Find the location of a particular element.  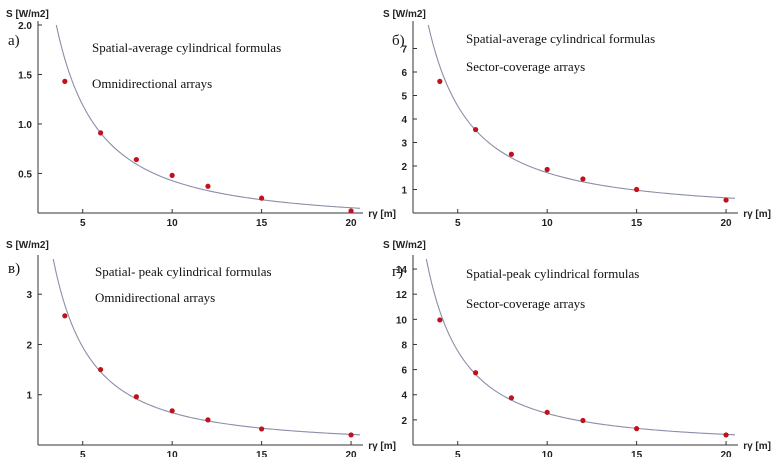

panel-label: б) is located at coordinates (398, 41).